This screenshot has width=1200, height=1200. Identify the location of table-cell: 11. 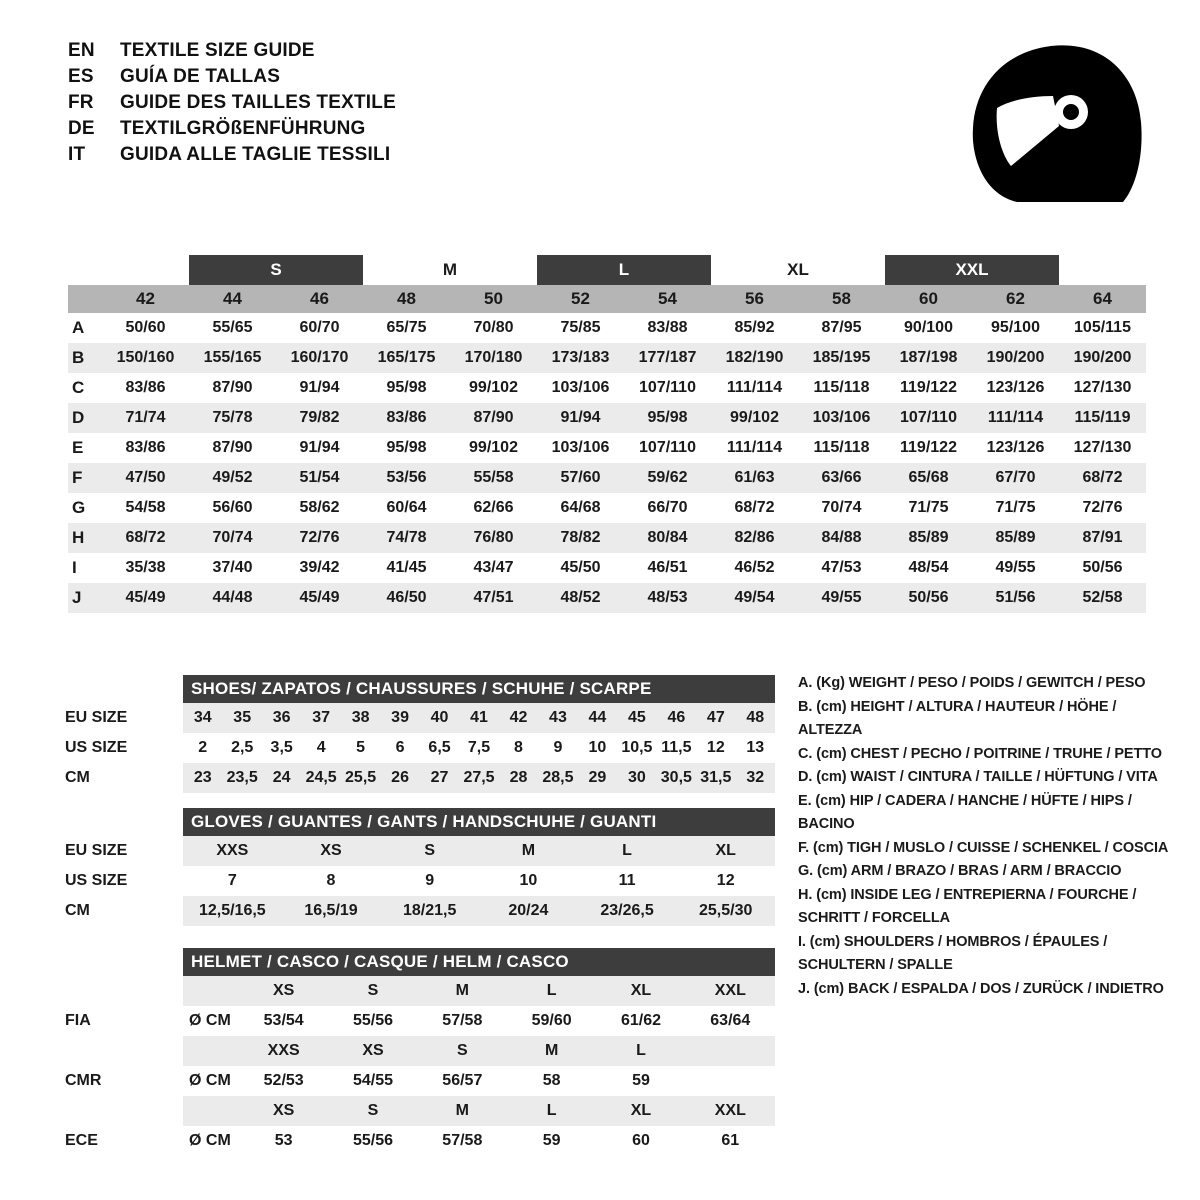
(627, 880).